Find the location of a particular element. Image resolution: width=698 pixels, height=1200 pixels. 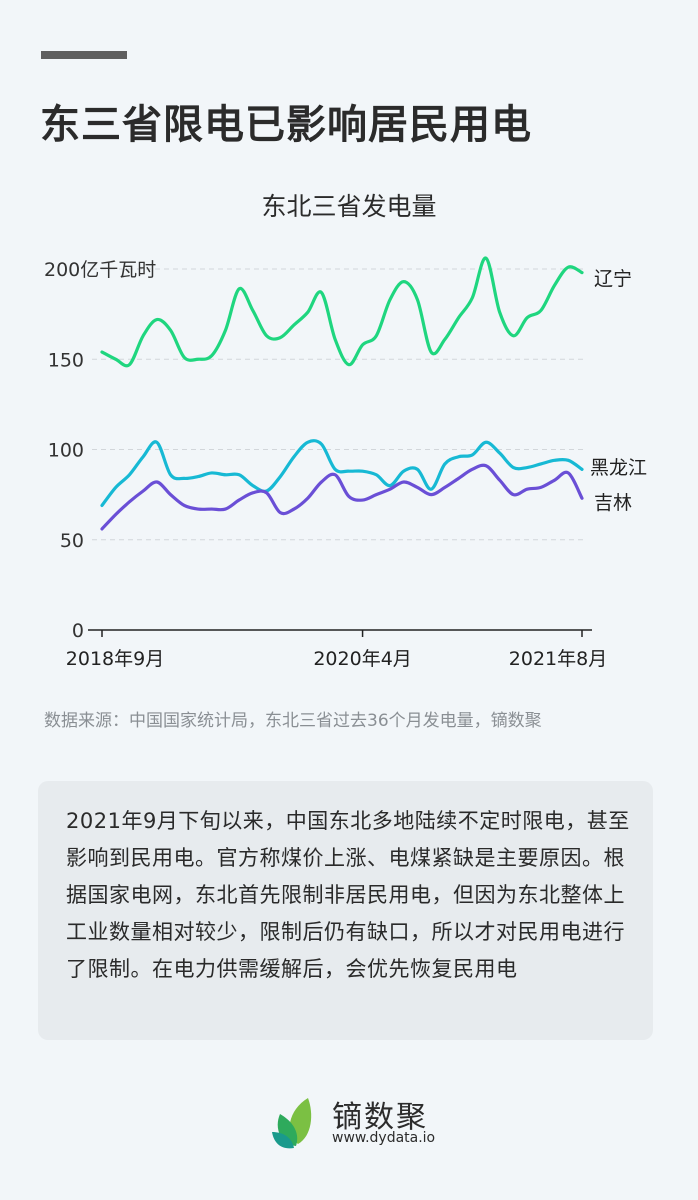

y-tick-label: 50 is located at coordinates (72, 541).